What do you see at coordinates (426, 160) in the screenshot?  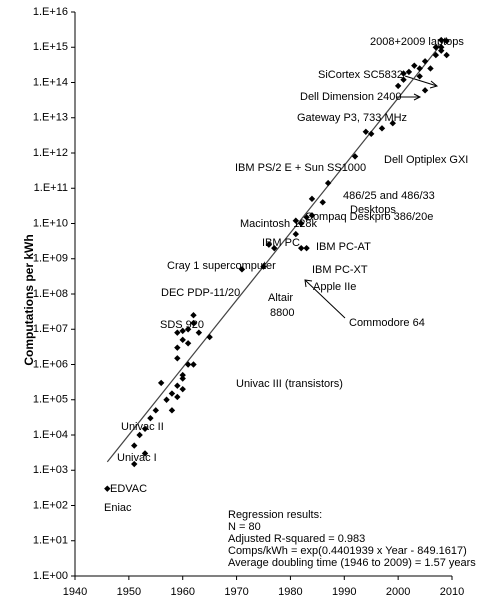 I see `annotation: Dell Optiplex GXI` at bounding box center [426, 160].